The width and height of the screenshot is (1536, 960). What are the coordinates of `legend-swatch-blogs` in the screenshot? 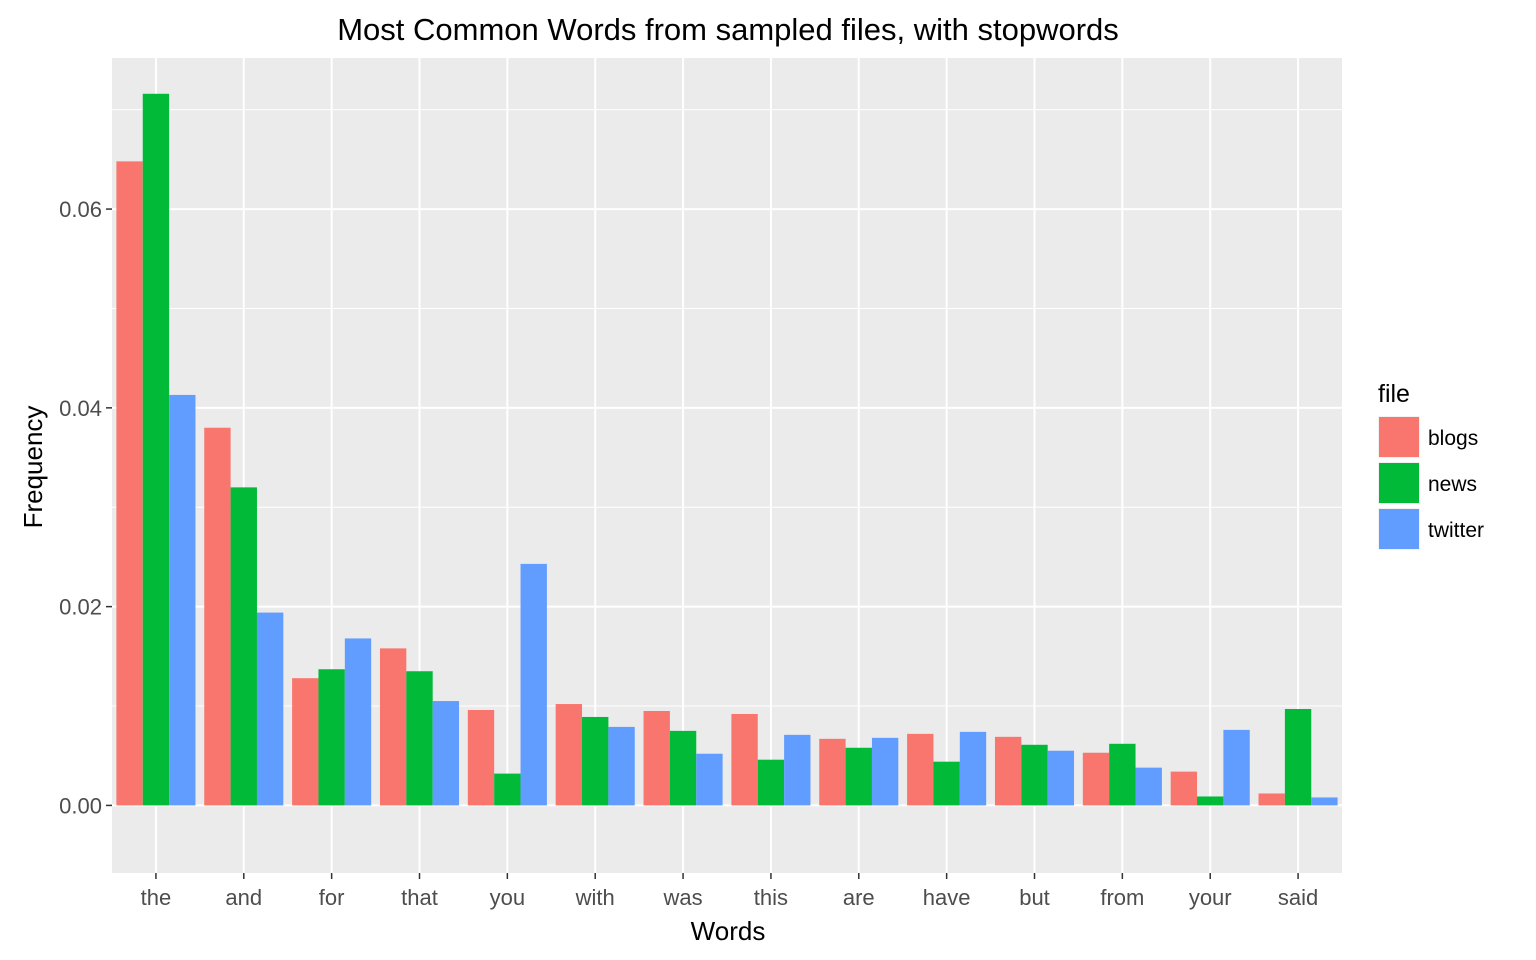 It's located at (1399, 437).